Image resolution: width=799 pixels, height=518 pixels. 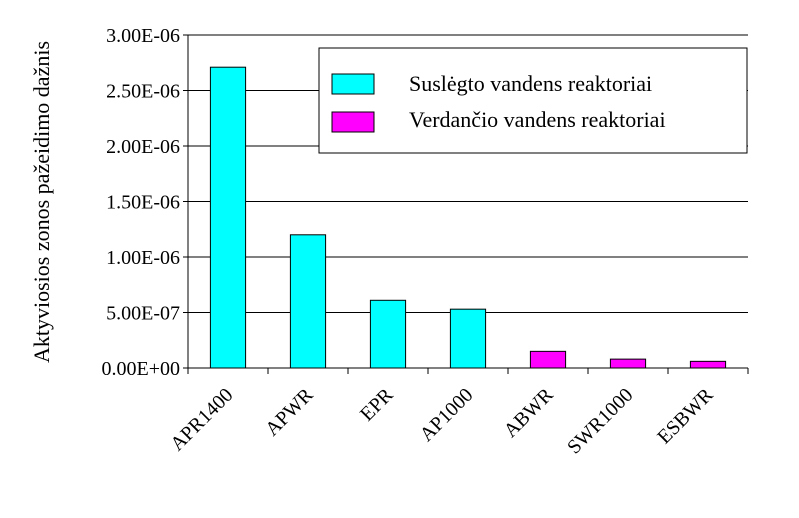 I want to click on x-tick-label: APWR, so click(x=289, y=412).